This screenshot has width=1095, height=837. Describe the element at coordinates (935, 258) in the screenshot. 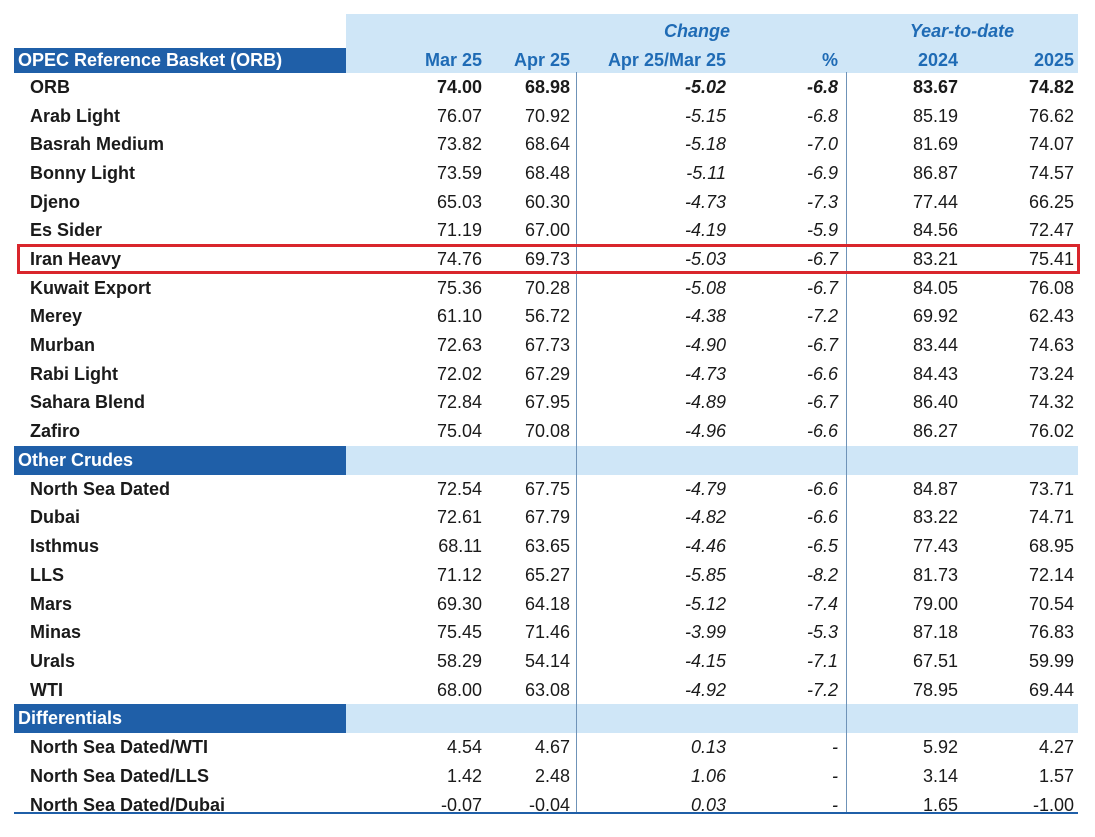

I see `value-ytd-2024: 83.21` at that location.